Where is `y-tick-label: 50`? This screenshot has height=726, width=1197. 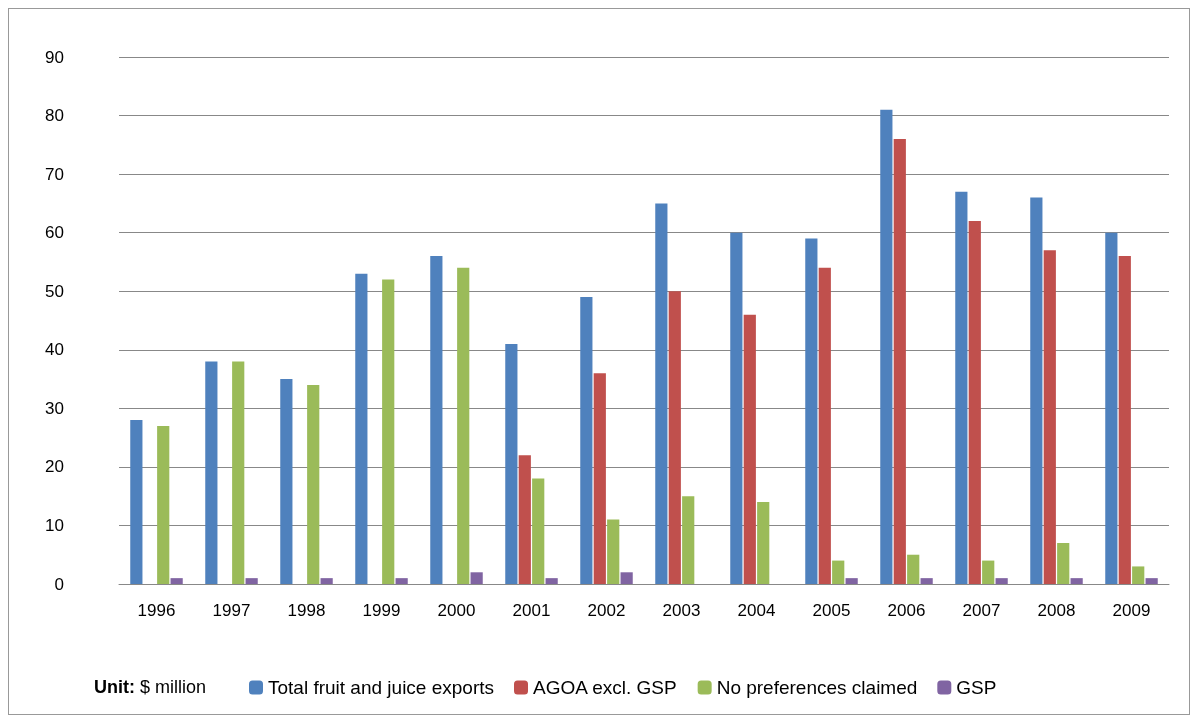 y-tick-label: 50 is located at coordinates (54, 291).